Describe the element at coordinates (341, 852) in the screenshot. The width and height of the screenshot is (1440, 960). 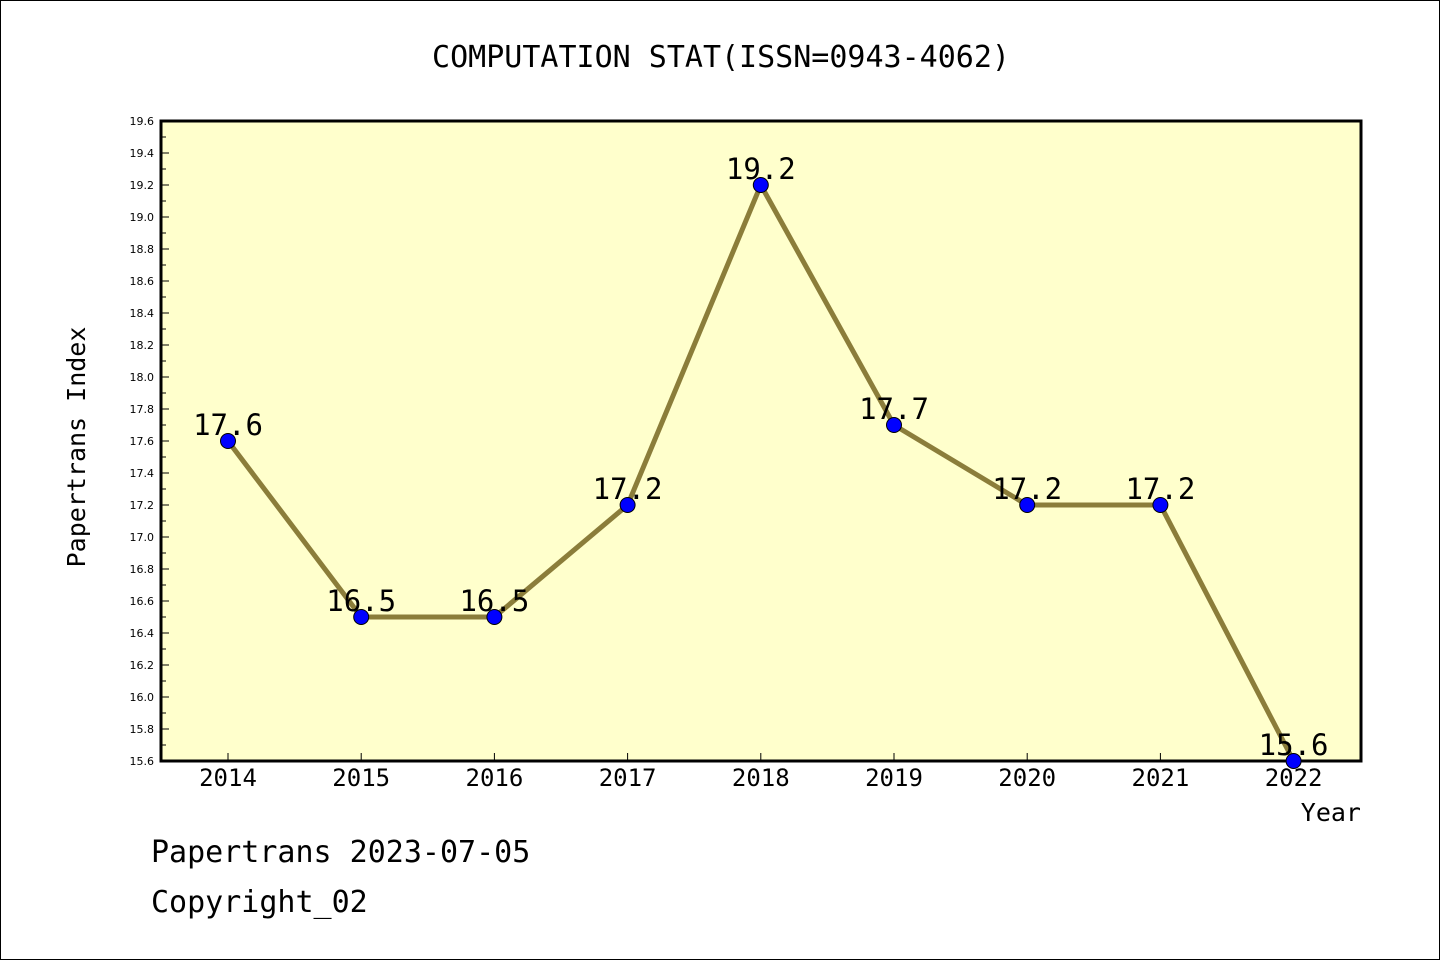
I see `footer-date-text: Papertrans 2023-07-05` at that location.